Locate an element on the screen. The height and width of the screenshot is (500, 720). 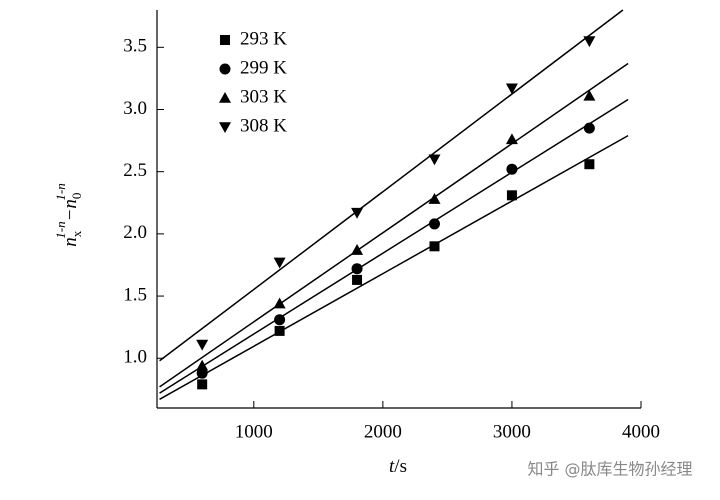
legend-label: 303 K is located at coordinates (263, 96).